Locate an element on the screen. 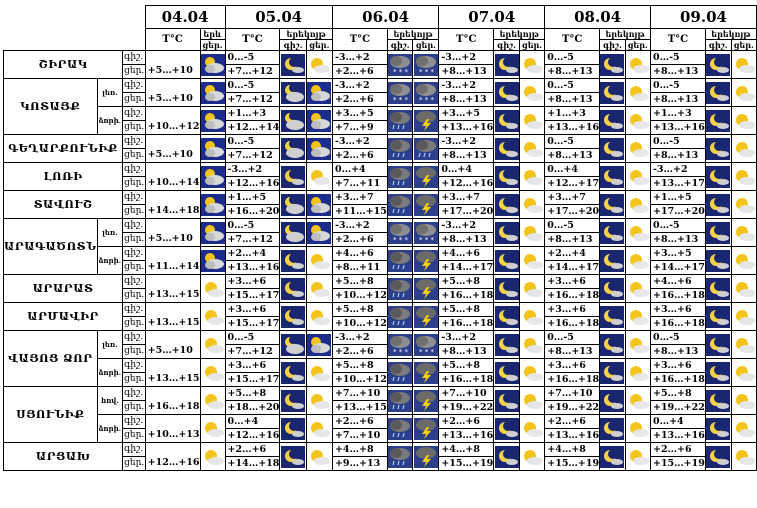  day-temp: +12…+17 is located at coordinates (572, 183).